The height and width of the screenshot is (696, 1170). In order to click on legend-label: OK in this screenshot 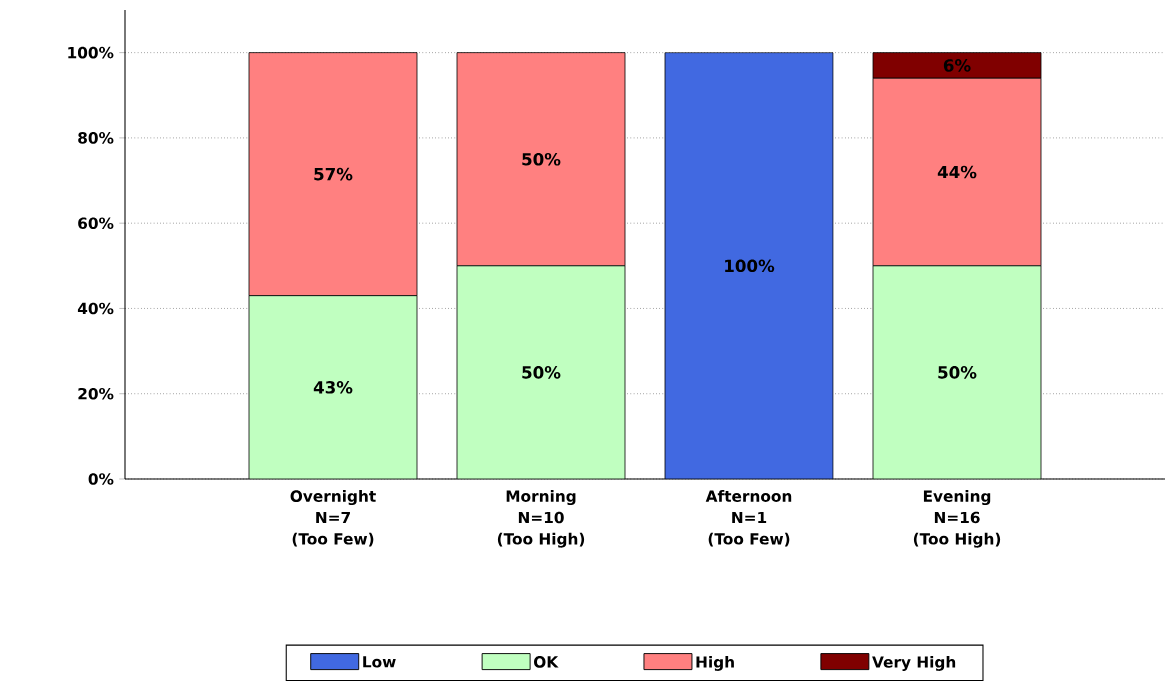, I will do `click(546, 662)`.